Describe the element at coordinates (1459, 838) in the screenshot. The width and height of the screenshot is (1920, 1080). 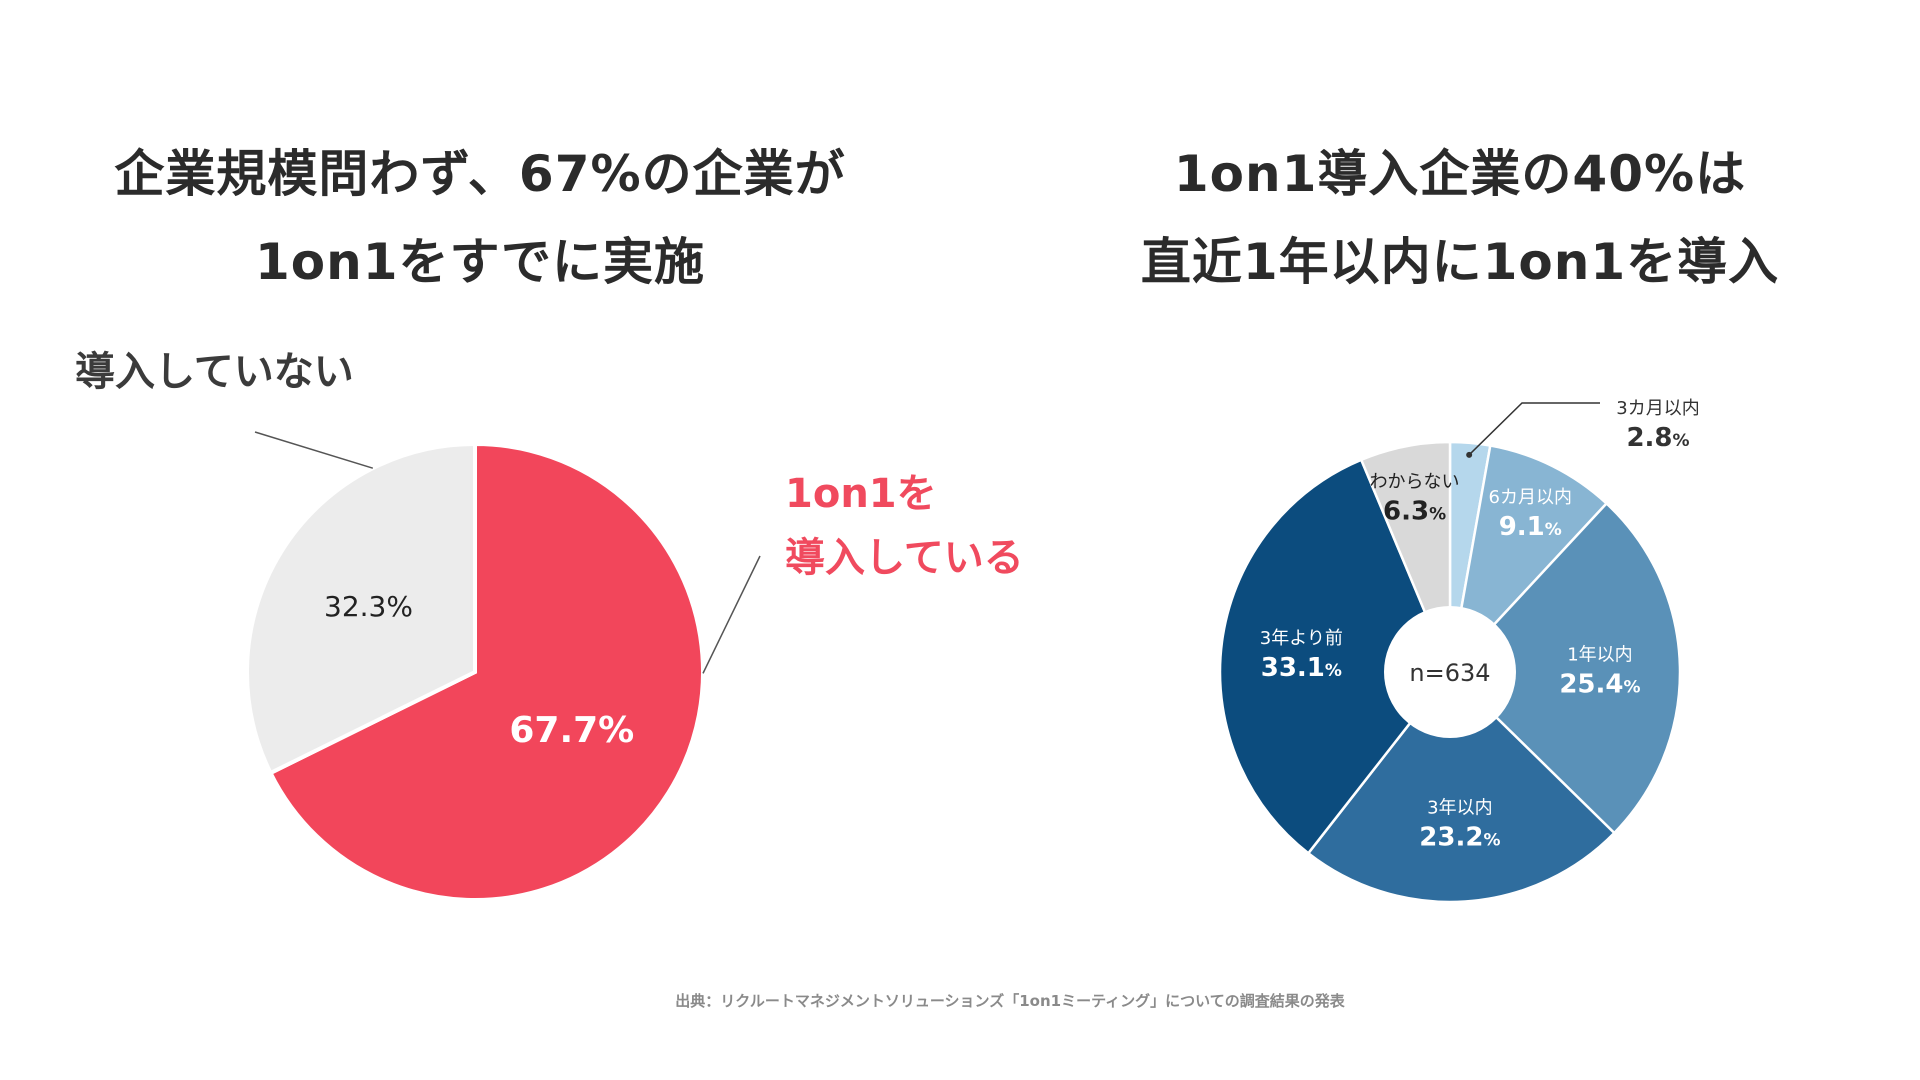
I see `donut-value-label-3: 23.2%` at that location.